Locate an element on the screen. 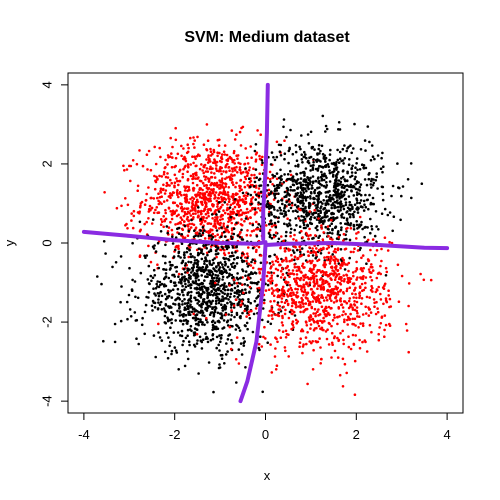  y-tick-label: 0 is located at coordinates (46, 242).